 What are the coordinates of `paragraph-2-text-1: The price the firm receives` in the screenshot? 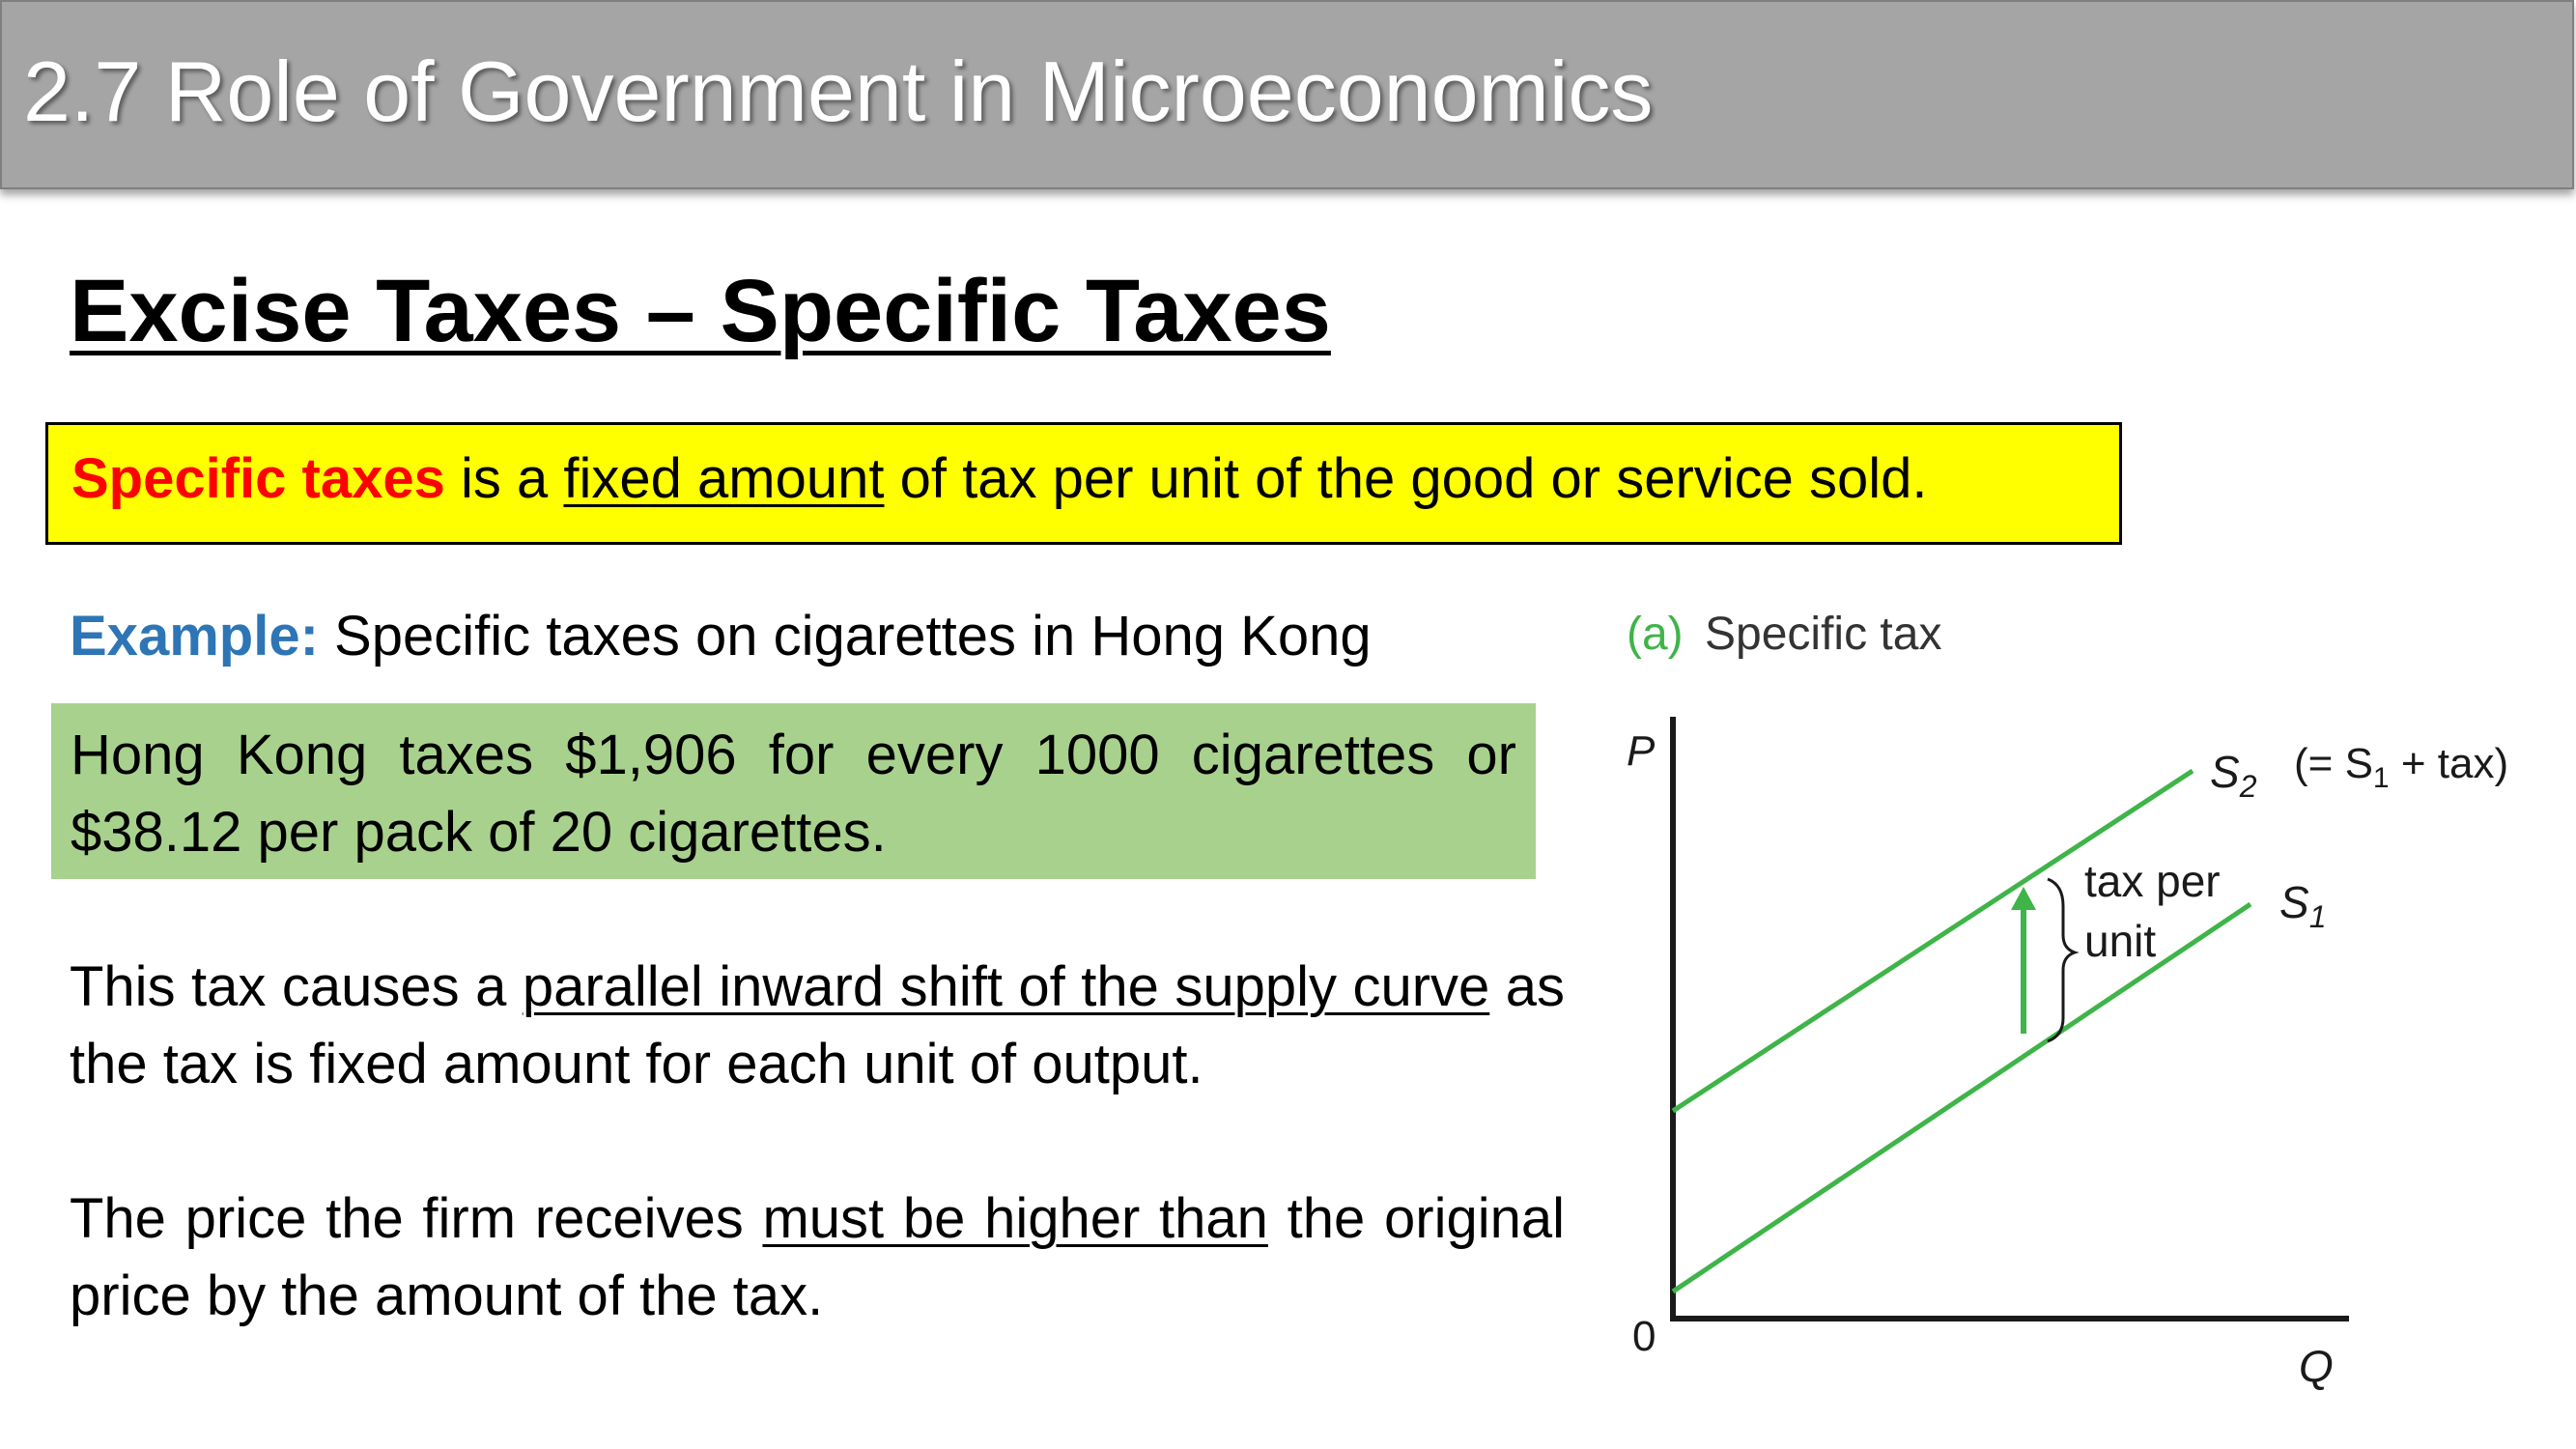 It's located at (416, 1218).